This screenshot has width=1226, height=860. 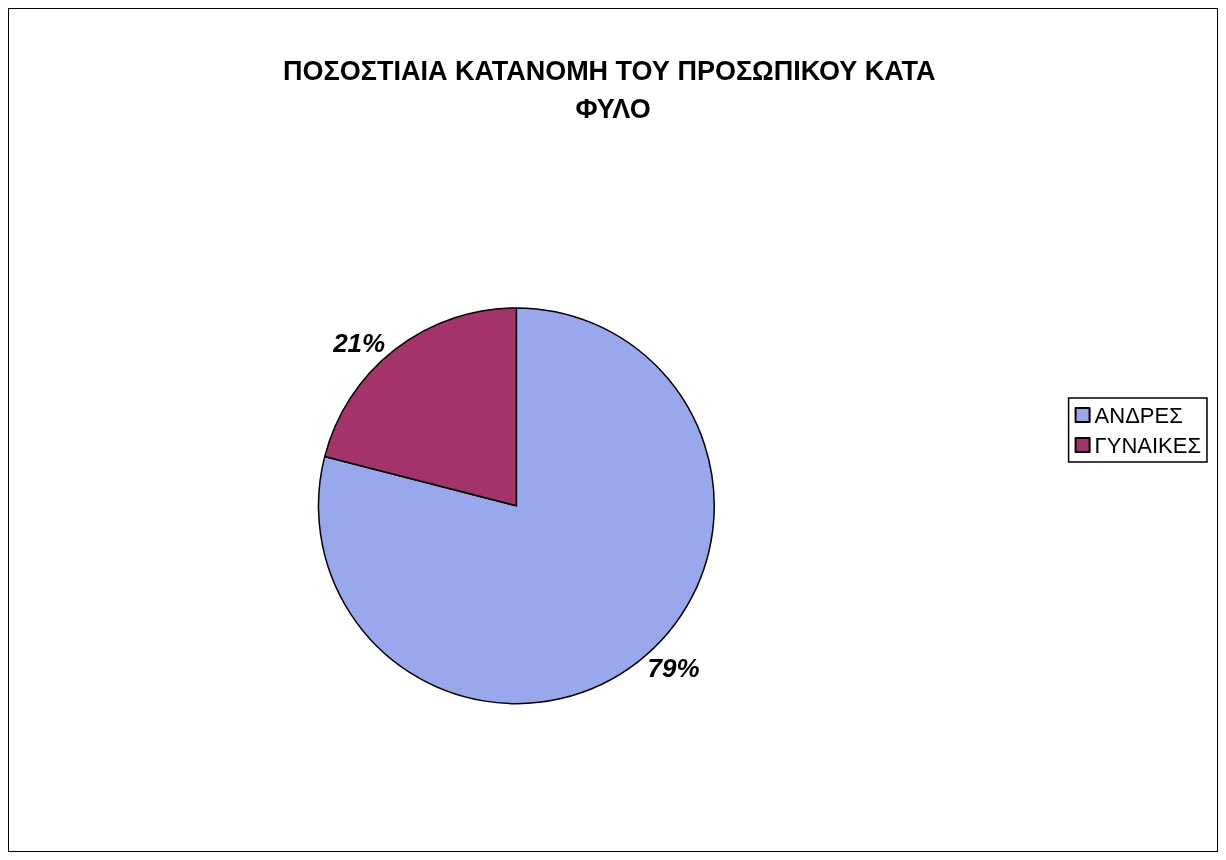 I want to click on legend-label: ΓΥΝΑΙΚΕΣ, so click(x=1148, y=445).